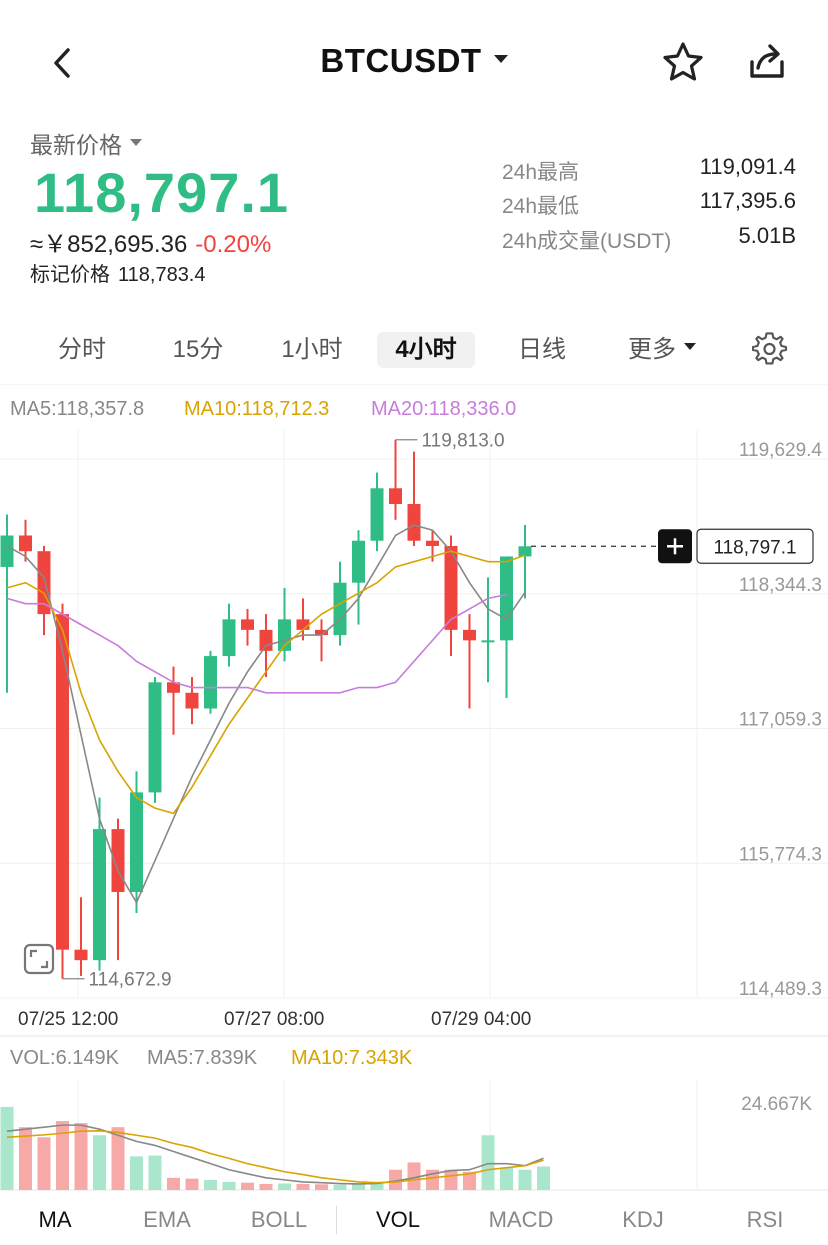 This screenshot has width=828, height=1245. Describe the element at coordinates (398, 1219) in the screenshot. I see `indicator-vol: VOL` at that location.